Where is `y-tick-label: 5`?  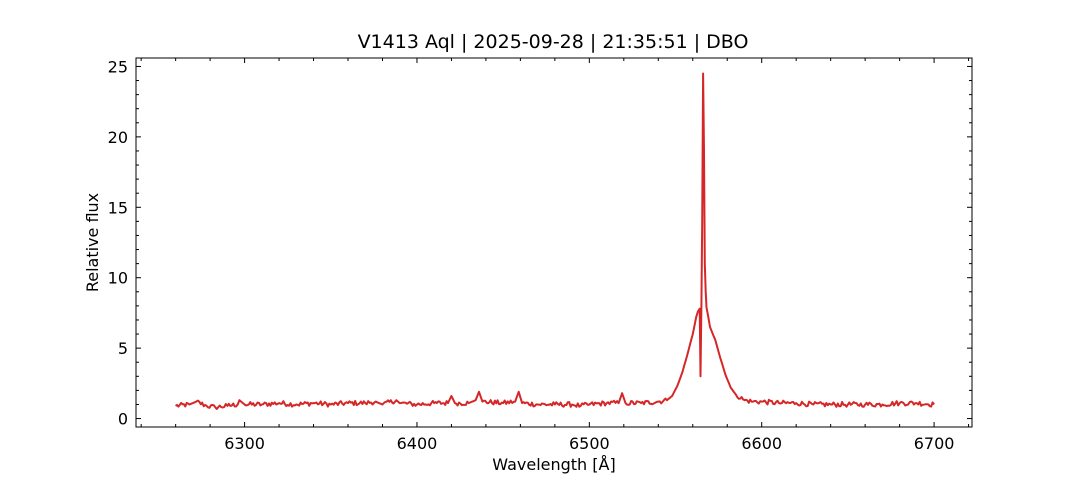 y-tick-label: 5 is located at coordinates (123, 348).